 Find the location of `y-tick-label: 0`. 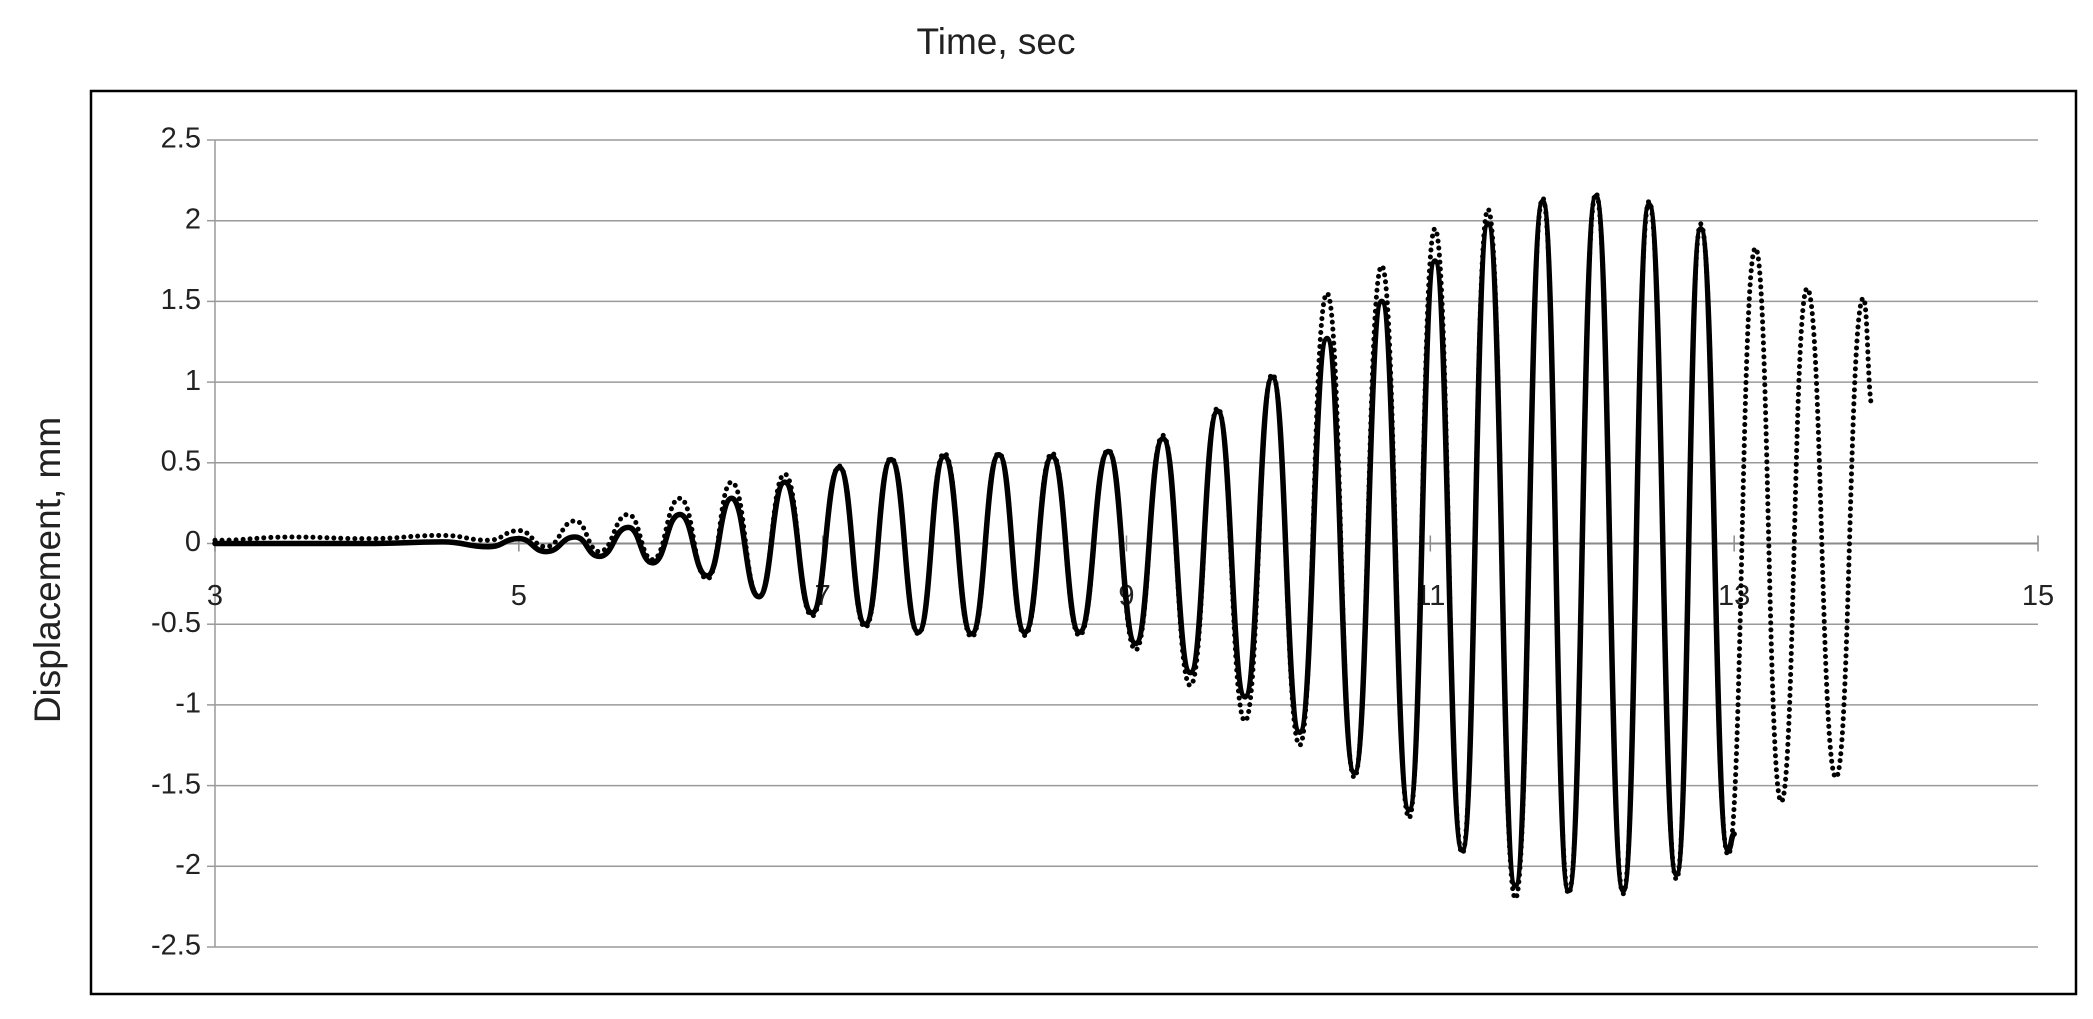

y-tick-label: 0 is located at coordinates (193, 542).